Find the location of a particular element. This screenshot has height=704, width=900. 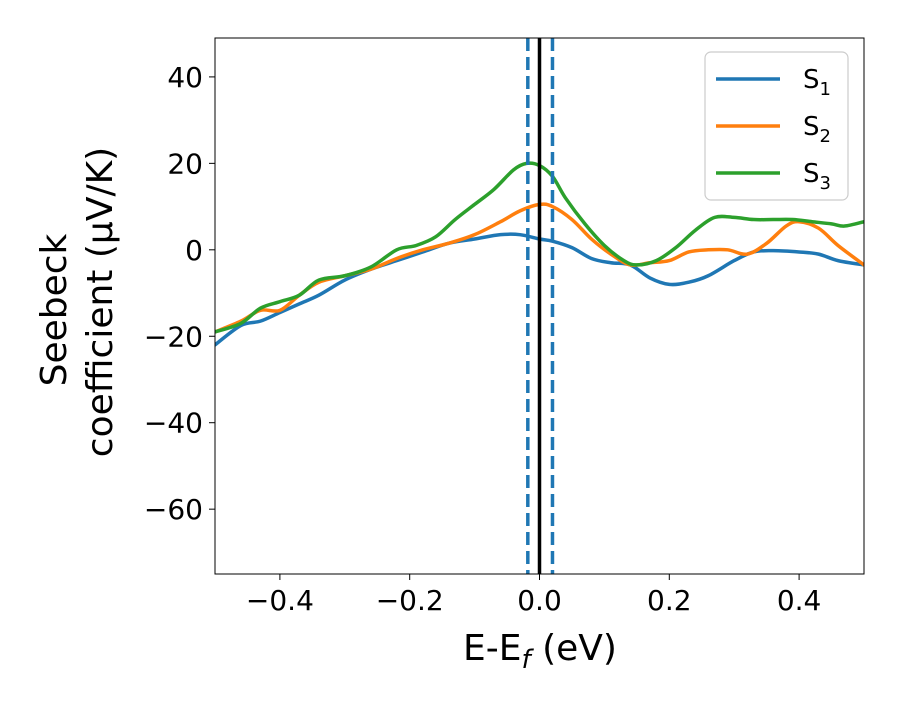

legend-label-s2: S2 is located at coordinates (817, 129).